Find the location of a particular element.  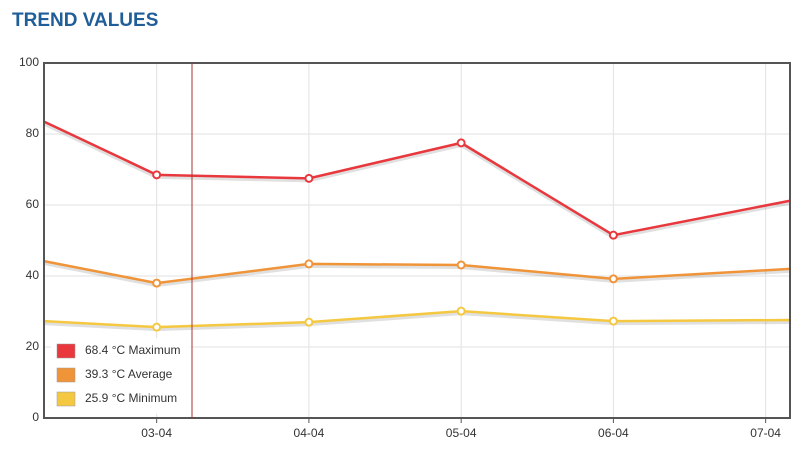

x-tick-label: 07-04 is located at coordinates (765, 433).